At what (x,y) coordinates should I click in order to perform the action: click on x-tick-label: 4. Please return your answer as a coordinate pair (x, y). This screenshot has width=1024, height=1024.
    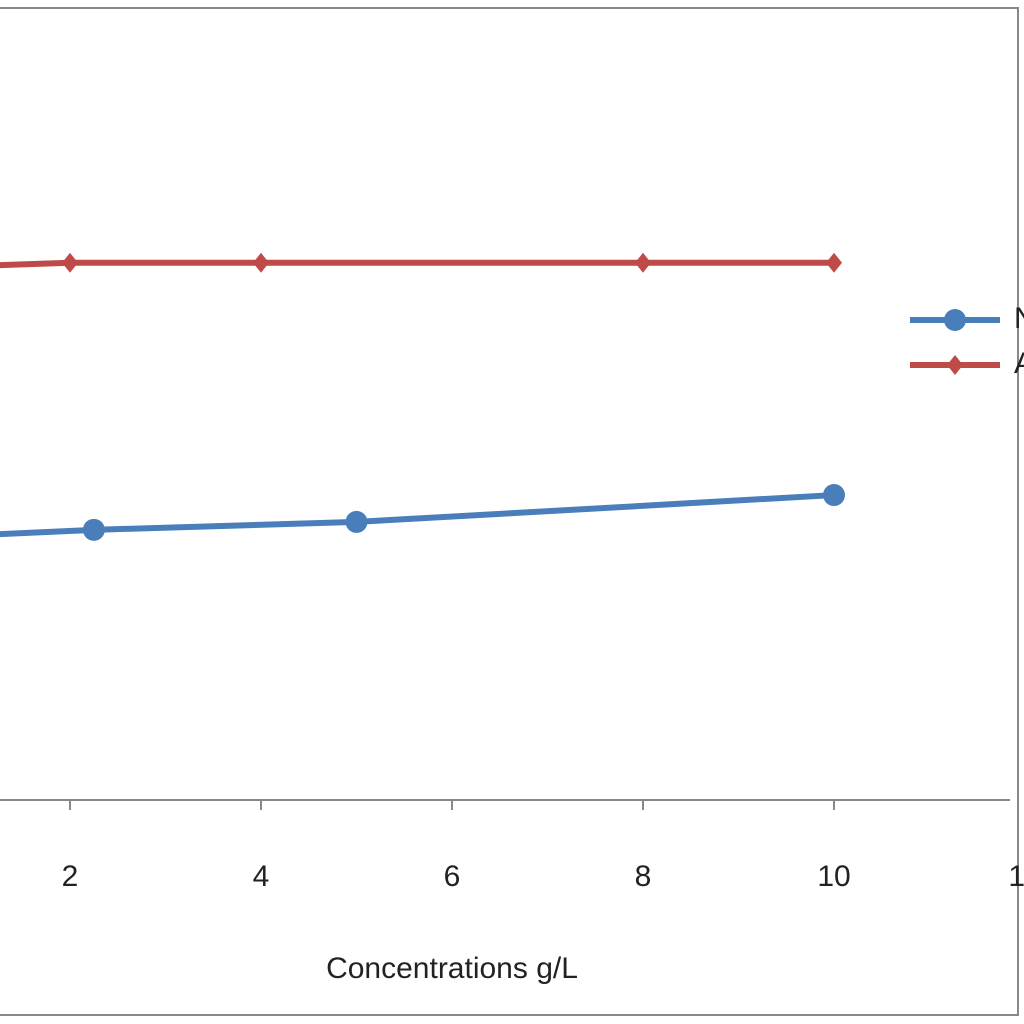
    Looking at the image, I should click on (261, 876).